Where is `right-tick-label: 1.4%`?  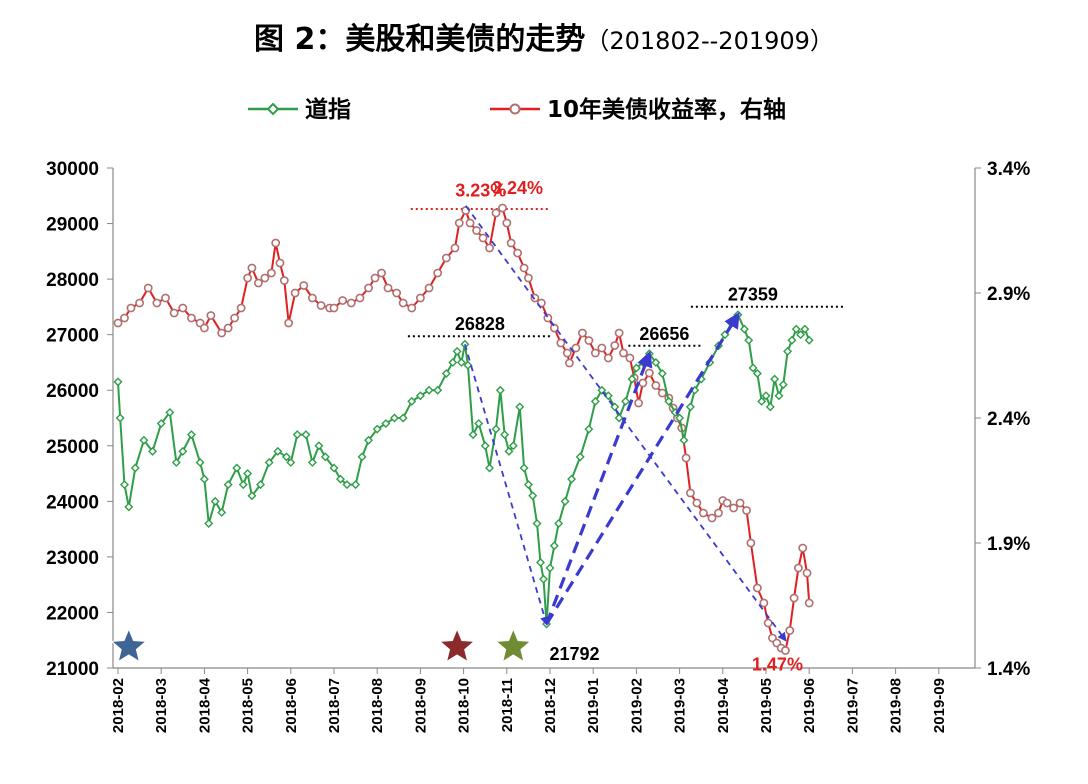
right-tick-label: 1.4% is located at coordinates (1008, 669).